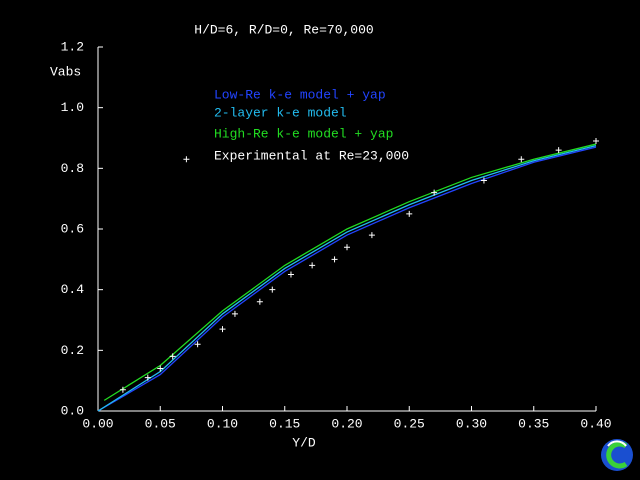 The width and height of the screenshot is (640, 480). What do you see at coordinates (471, 423) in the screenshot?
I see `x-tick-label: 0.30` at bounding box center [471, 423].